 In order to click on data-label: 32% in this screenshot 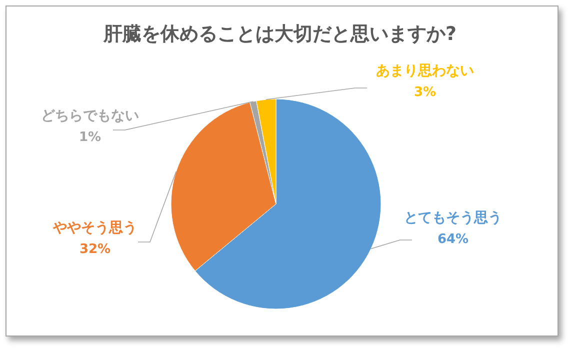, I will do `click(95, 249)`.